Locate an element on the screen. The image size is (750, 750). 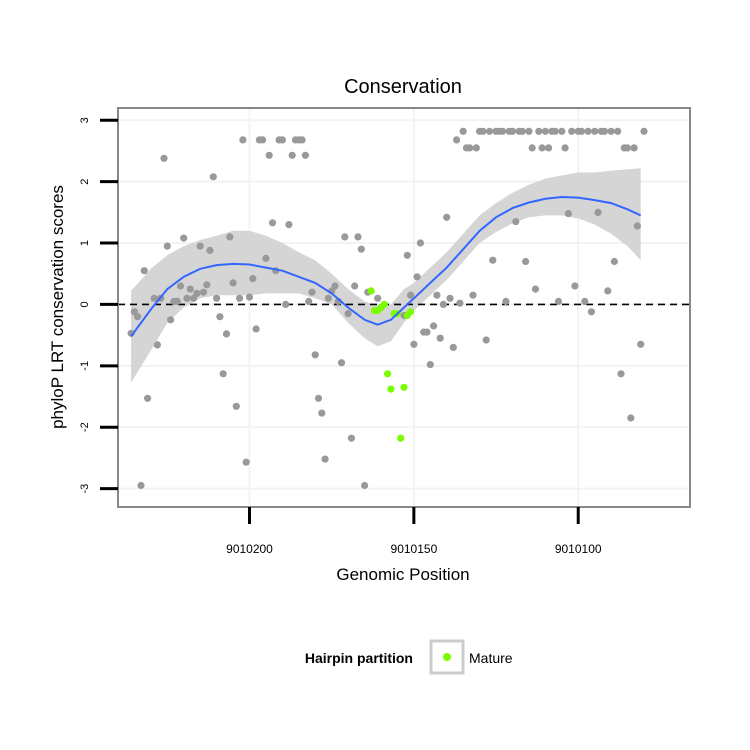
y-tick-label: 0 is located at coordinates (85, 304).